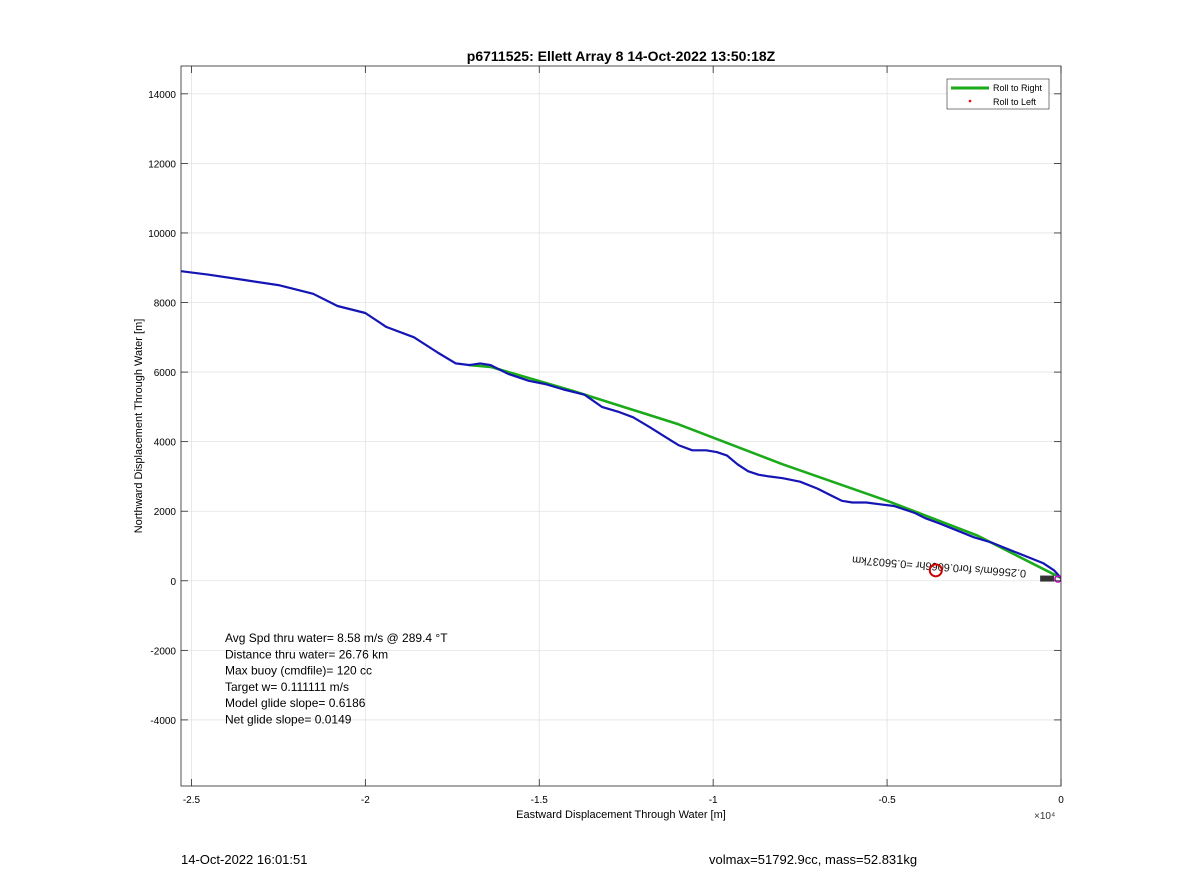 This screenshot has height=885, width=1200. I want to click on x-tick-label: -2.5, so click(192, 800).